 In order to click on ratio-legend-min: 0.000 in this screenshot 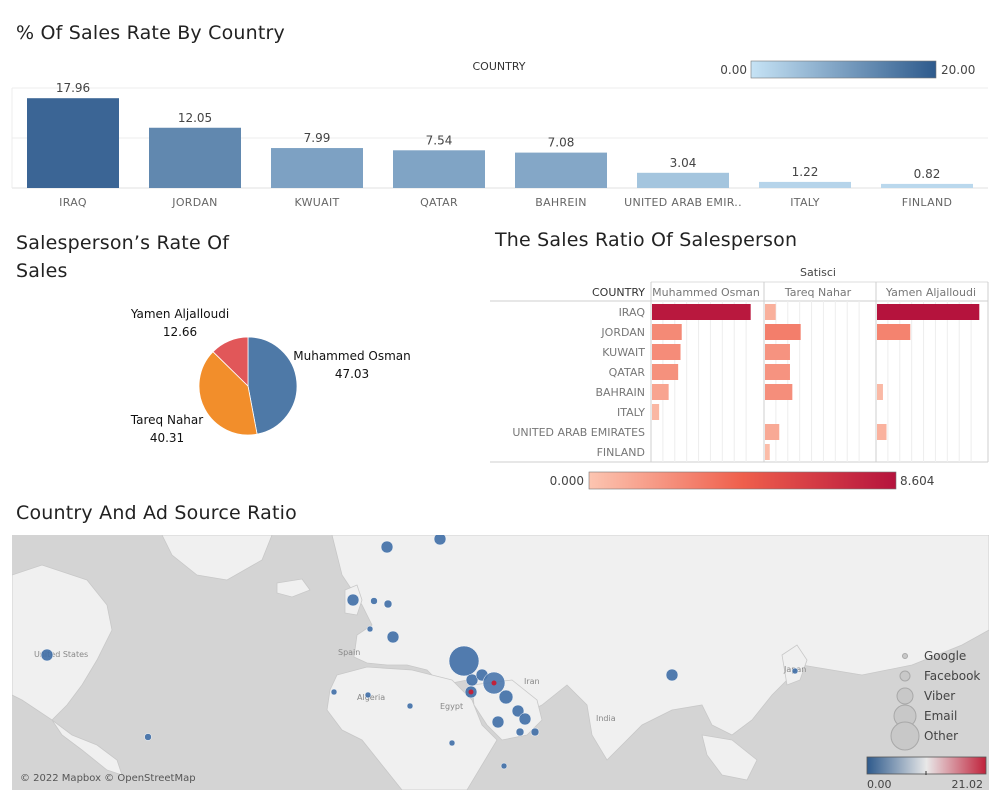, I will do `click(567, 481)`.